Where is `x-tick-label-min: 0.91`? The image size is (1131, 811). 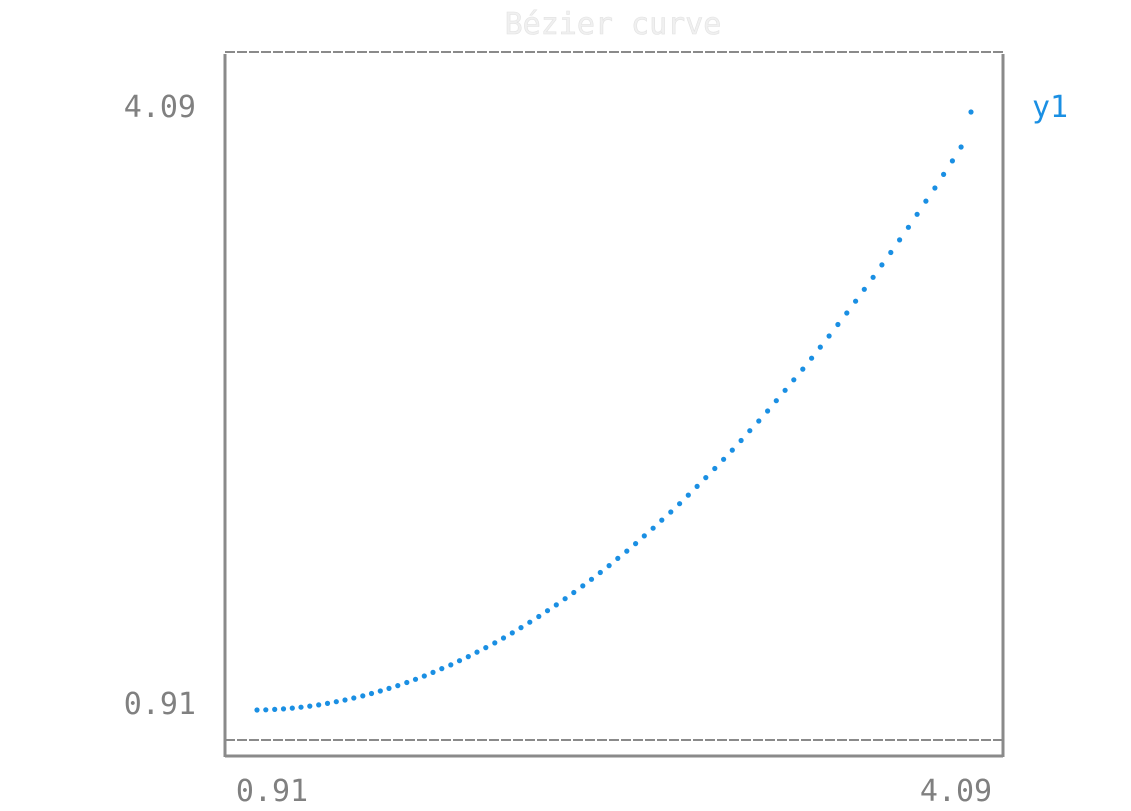
x-tick-label-min: 0.91 is located at coordinates (272, 791).